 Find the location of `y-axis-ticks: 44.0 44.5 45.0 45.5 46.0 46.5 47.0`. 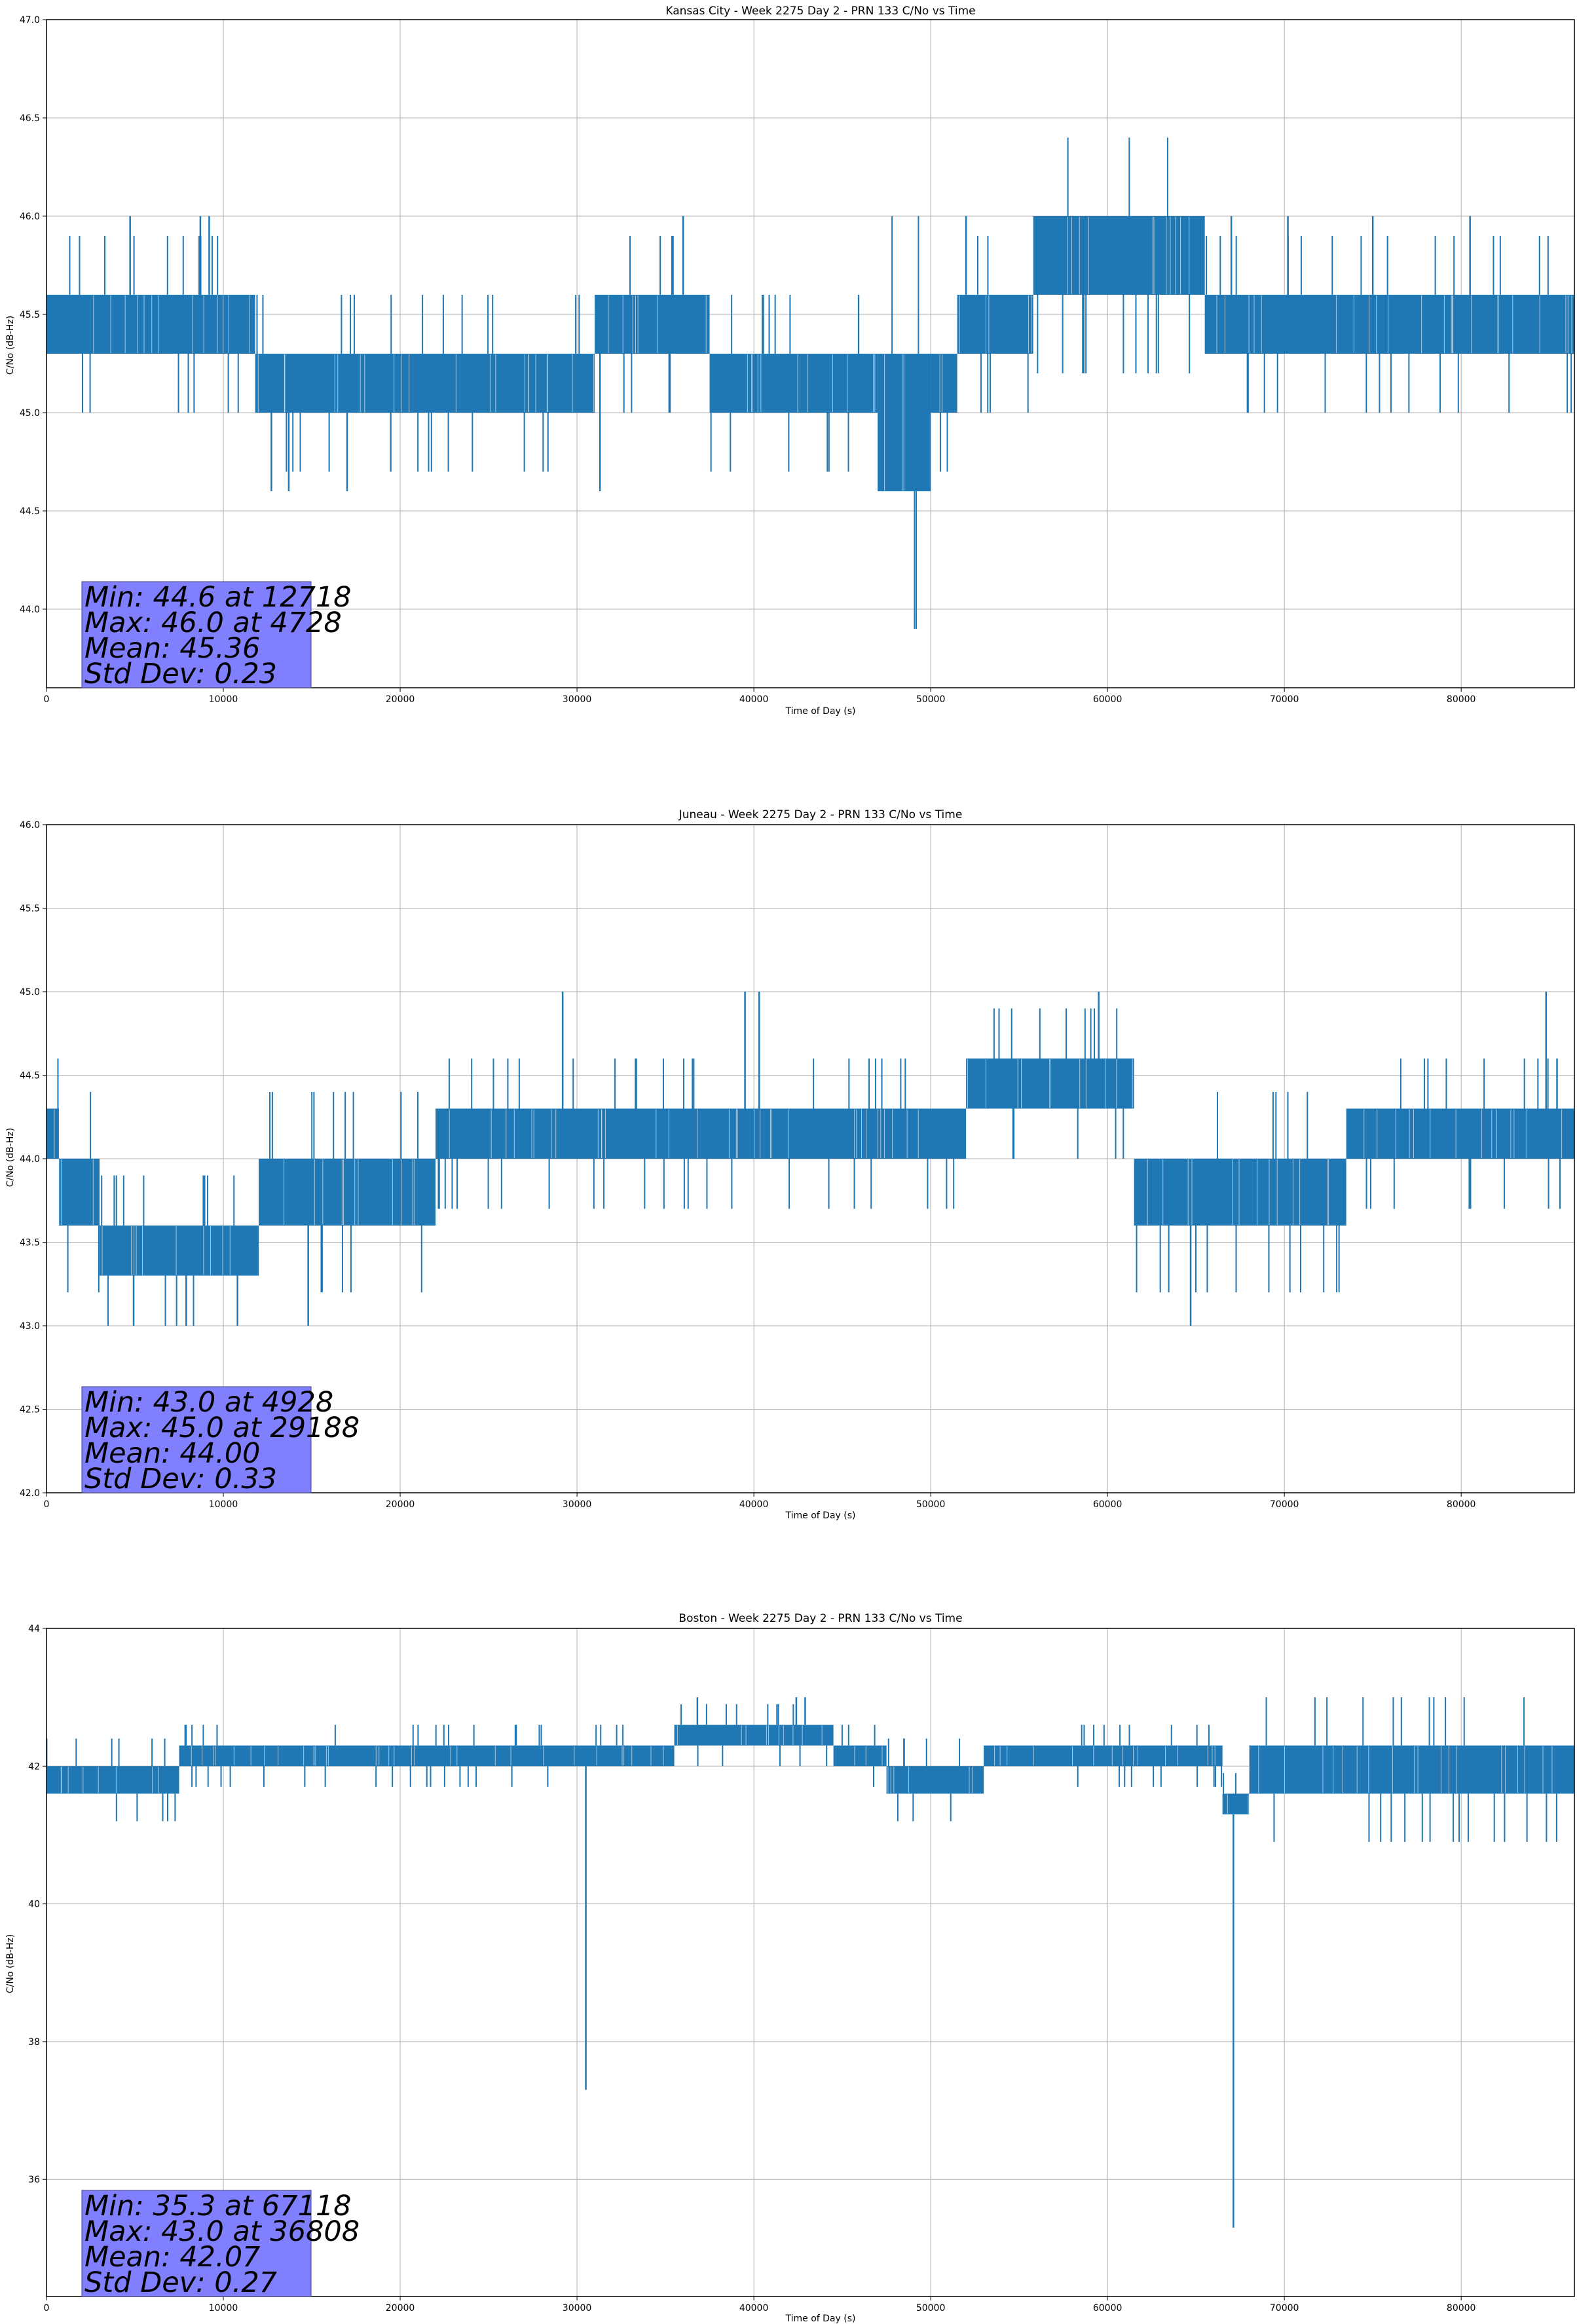

y-axis-ticks: 44.0 44.5 45.0 45.5 46.0 46.5 47.0 is located at coordinates (33, 315).